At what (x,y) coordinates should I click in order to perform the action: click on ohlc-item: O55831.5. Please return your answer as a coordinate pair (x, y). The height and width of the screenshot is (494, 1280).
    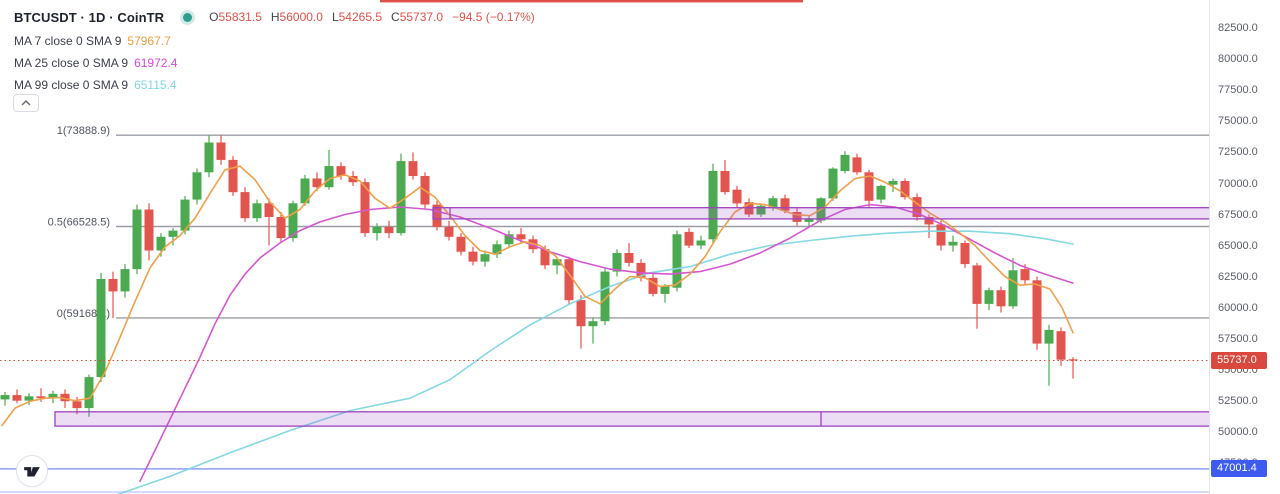
    Looking at the image, I should click on (235, 17).